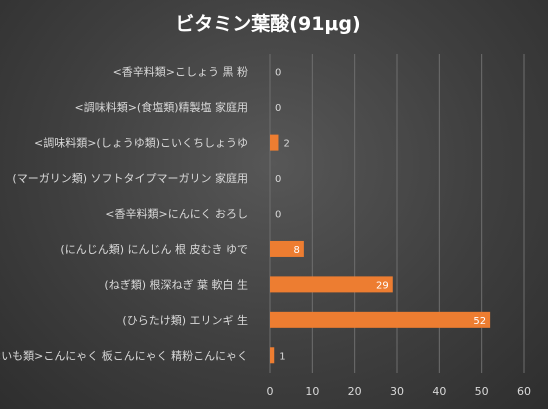  I want to click on x-tick-labels: 0 10 20 30 40 50 60, so click(399, 391).